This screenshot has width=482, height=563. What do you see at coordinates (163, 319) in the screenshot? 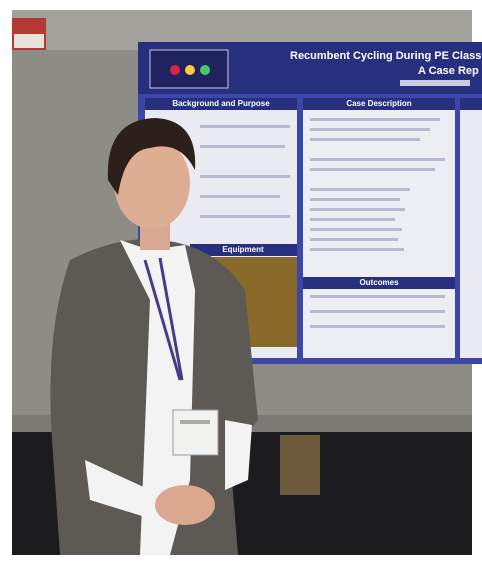
I see `lanyard` at bounding box center [163, 319].